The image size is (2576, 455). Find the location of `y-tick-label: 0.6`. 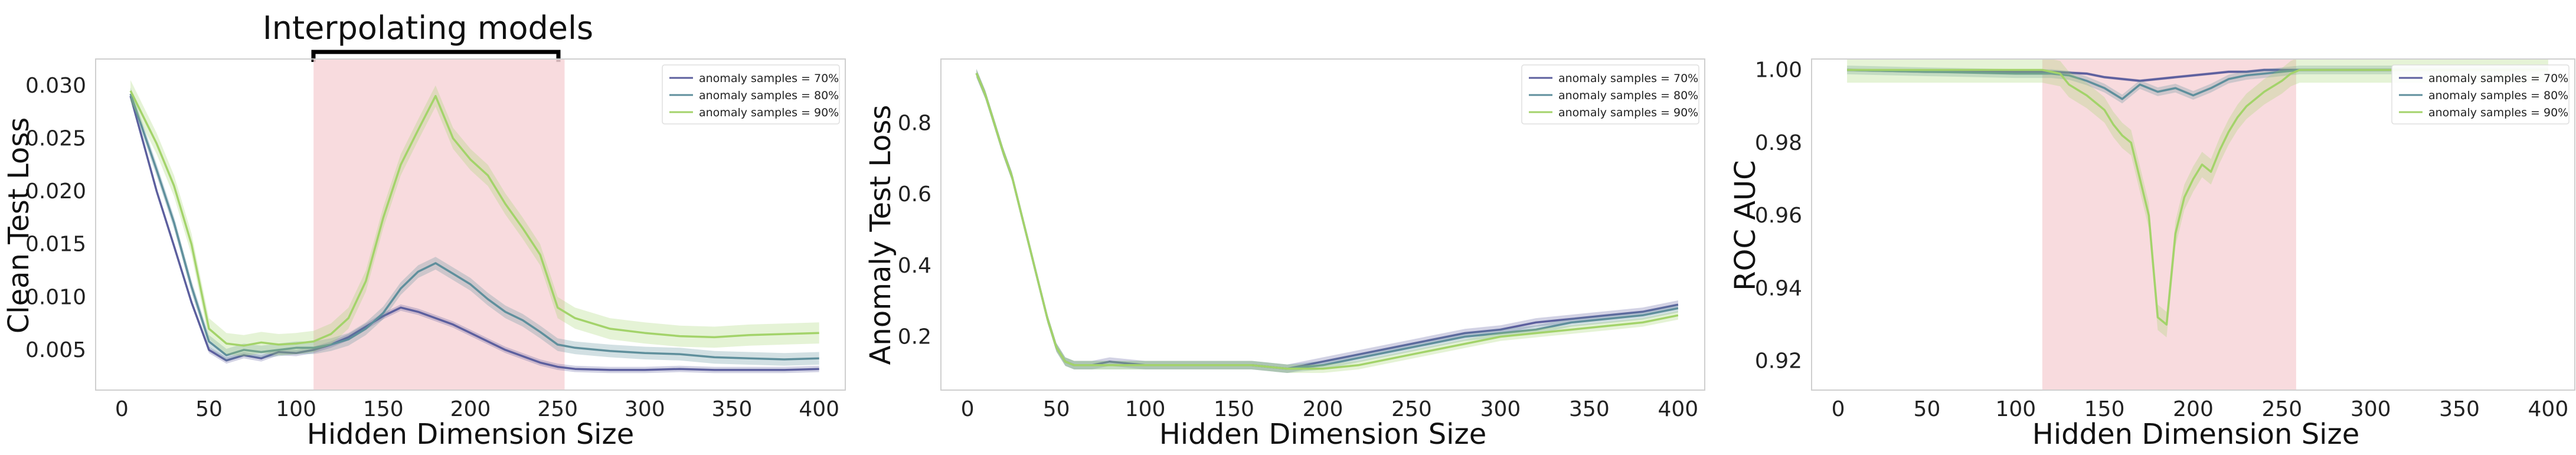

y-tick-label: 0.6 is located at coordinates (914, 194).